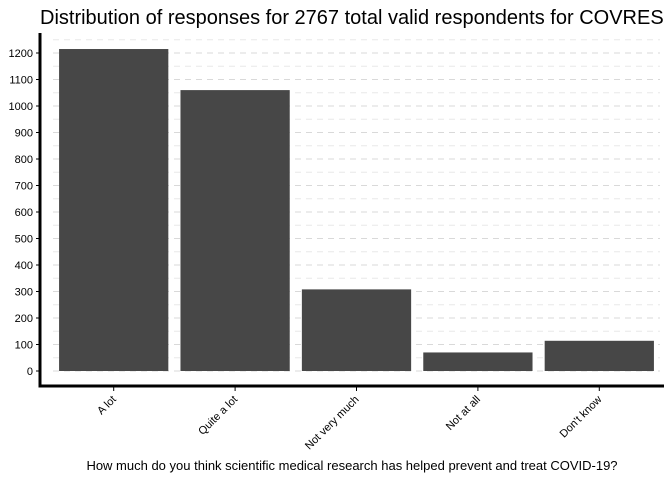 This screenshot has width=672, height=480. I want to click on y-tick-label: 600, so click(24, 213).